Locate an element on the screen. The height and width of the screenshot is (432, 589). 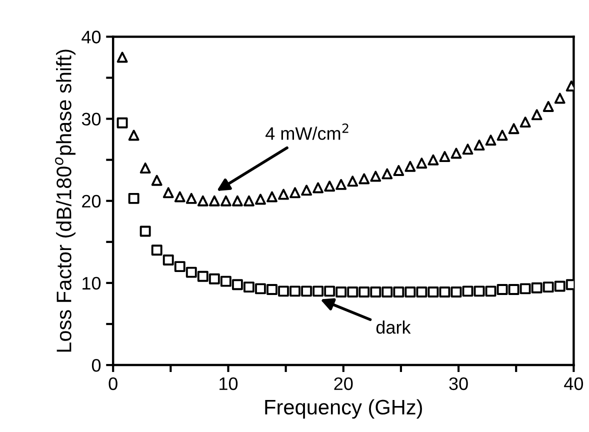
x-axis-title: Frequency (GHz) is located at coordinates (343, 409).